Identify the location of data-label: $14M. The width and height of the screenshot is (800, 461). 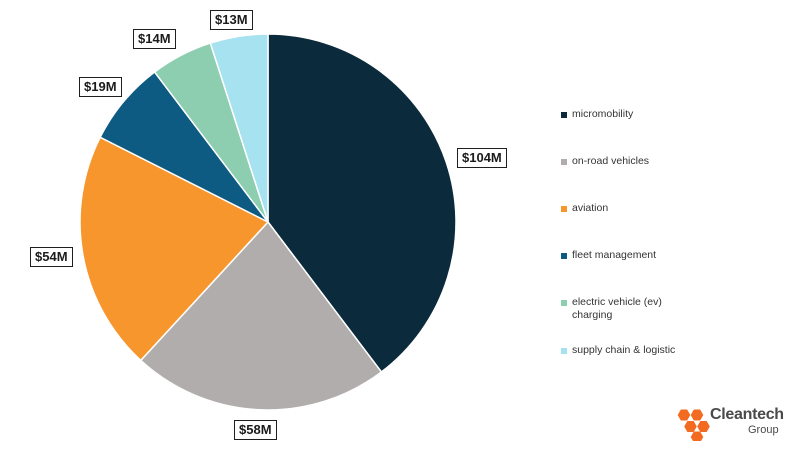
(154, 39).